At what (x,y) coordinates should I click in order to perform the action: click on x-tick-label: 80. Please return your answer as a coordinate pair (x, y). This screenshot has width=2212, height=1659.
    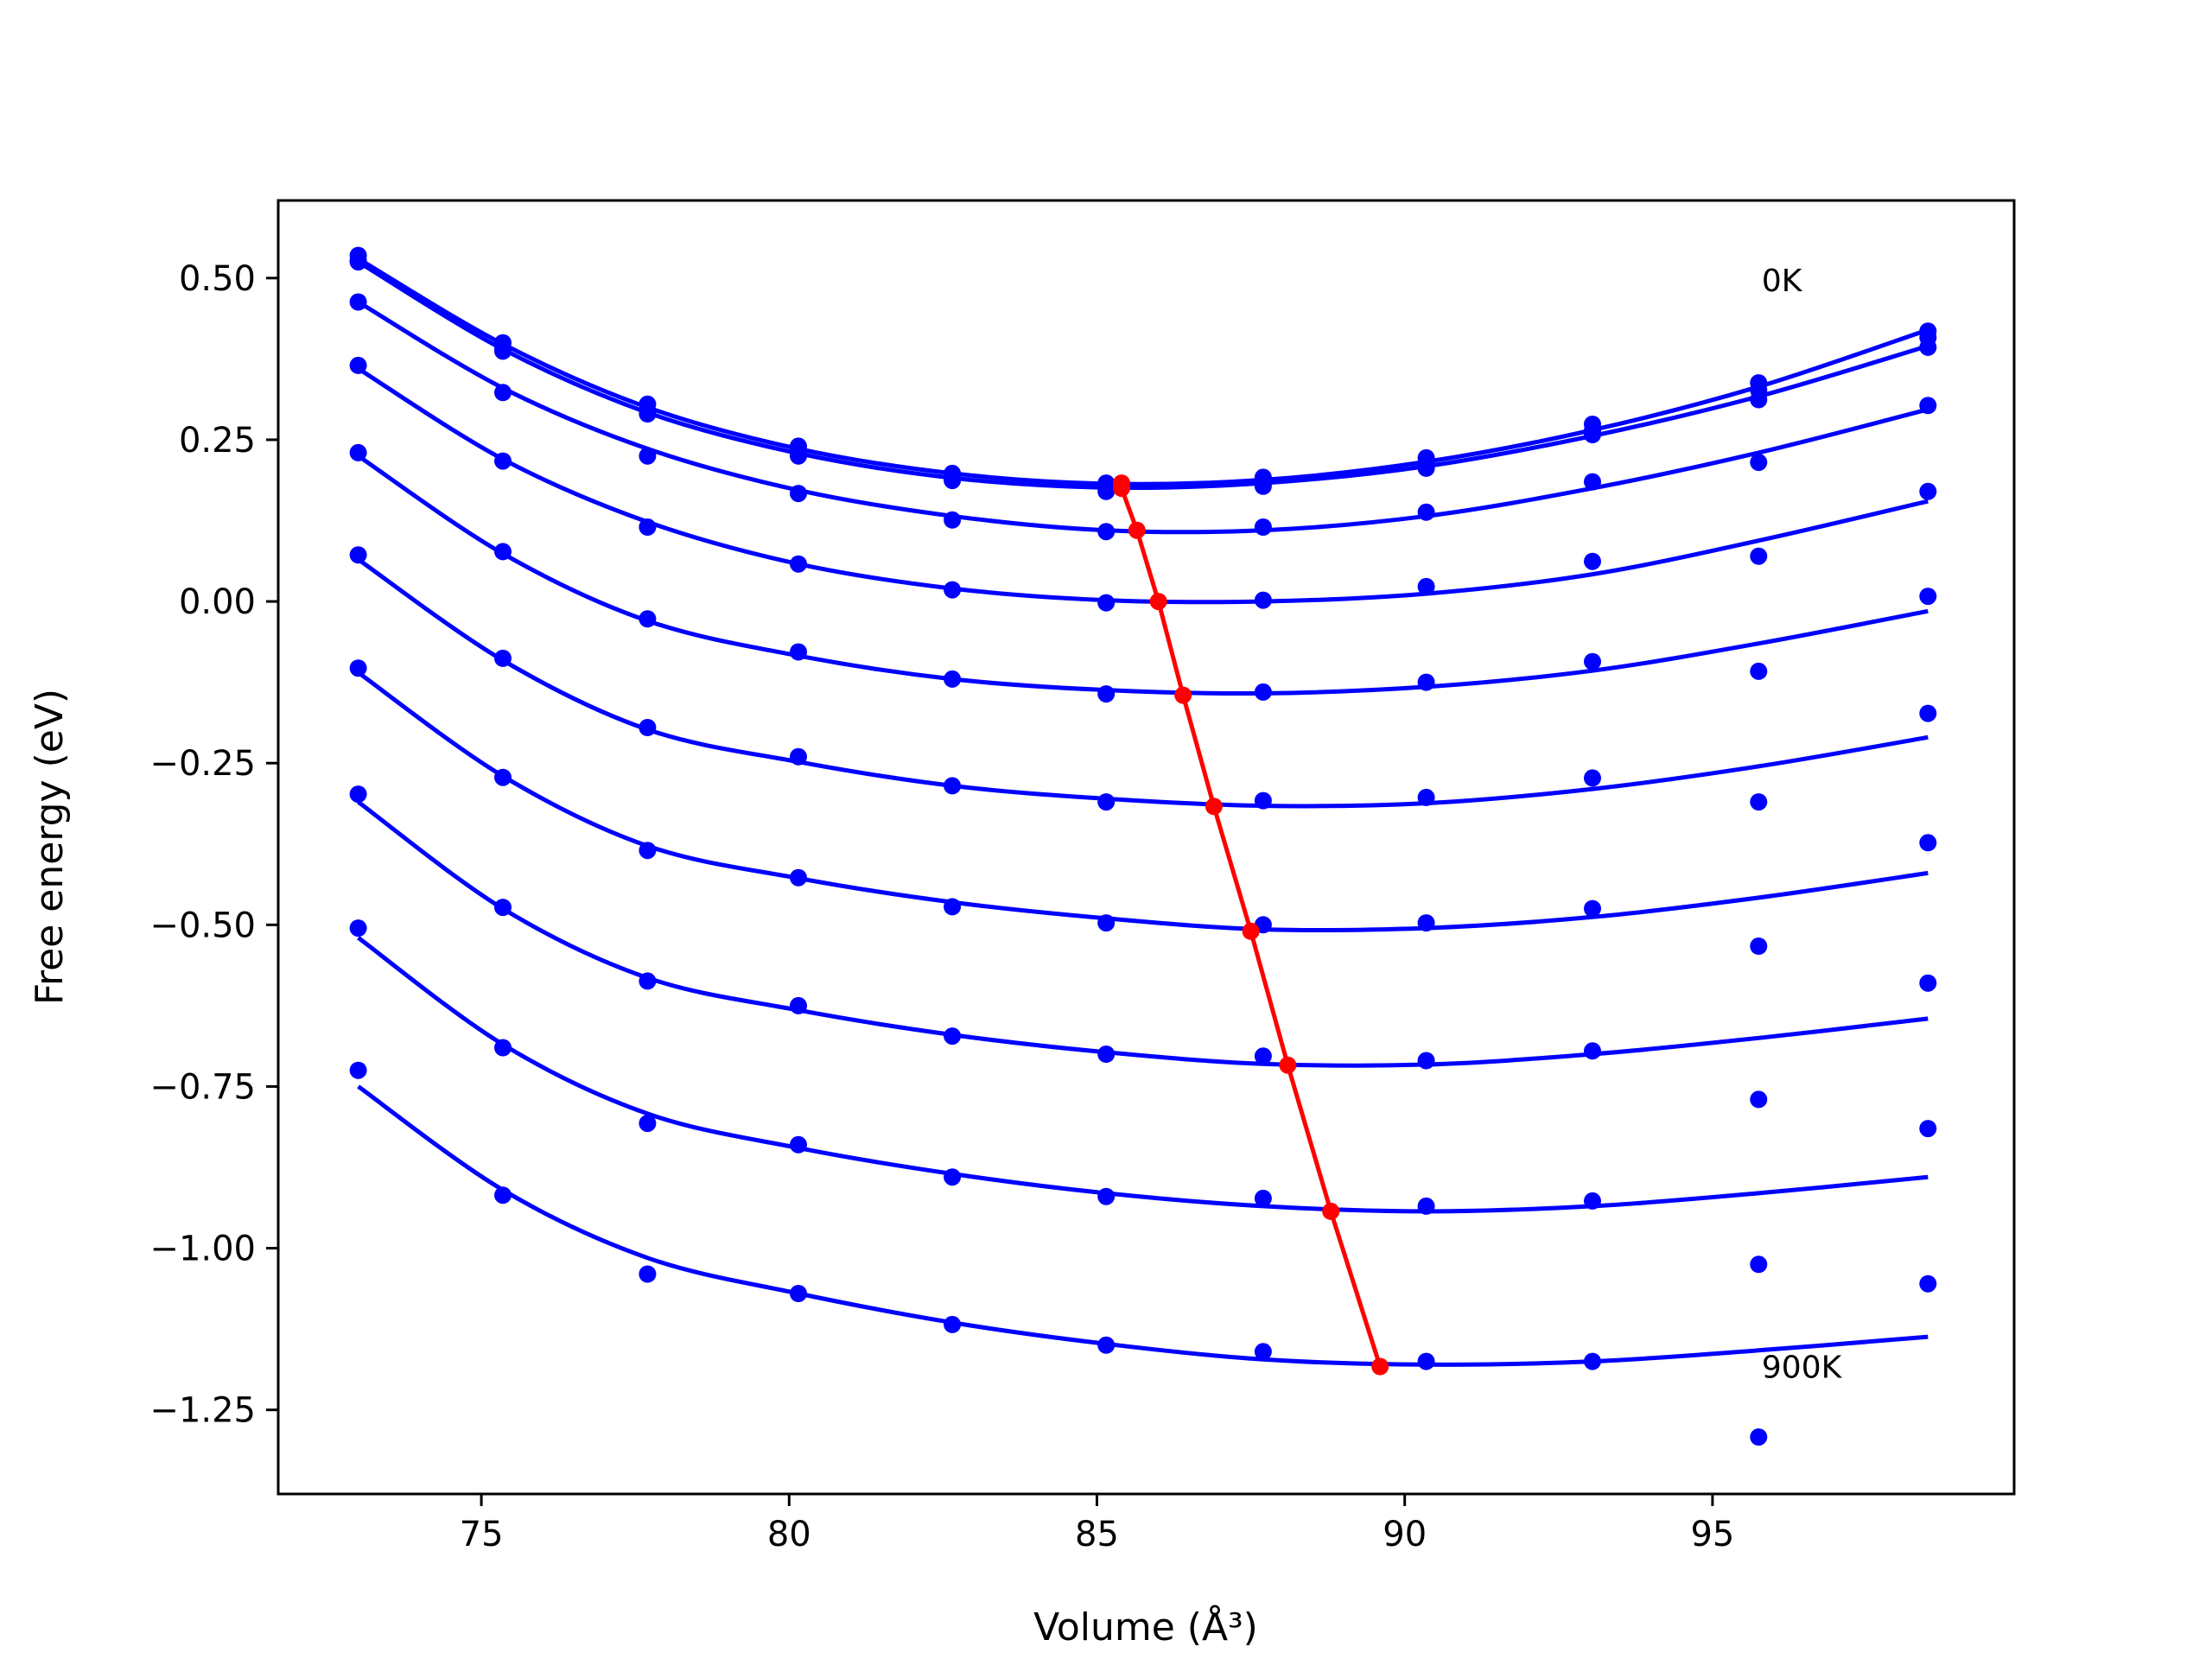
    Looking at the image, I should click on (789, 1534).